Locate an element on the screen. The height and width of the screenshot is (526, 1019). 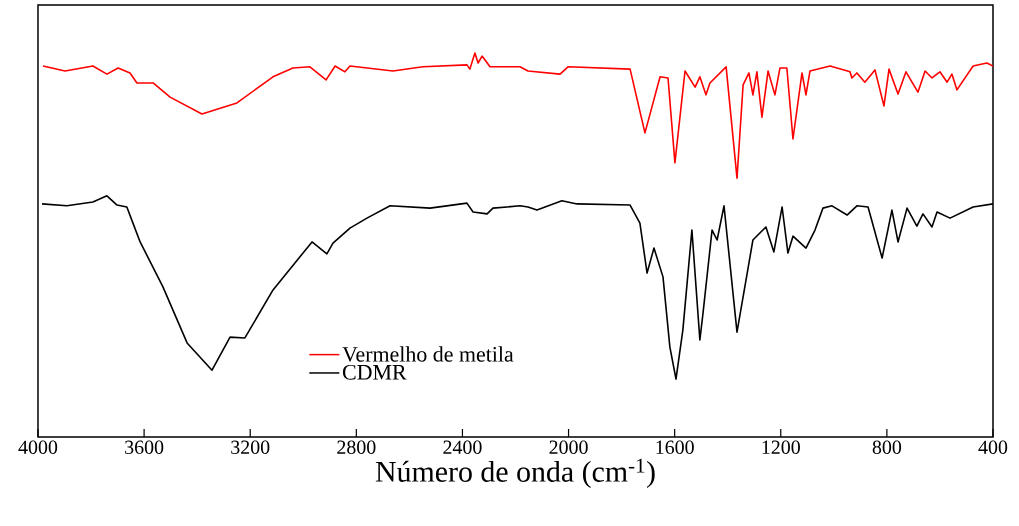
x-tick-label: 1600 is located at coordinates (675, 447).